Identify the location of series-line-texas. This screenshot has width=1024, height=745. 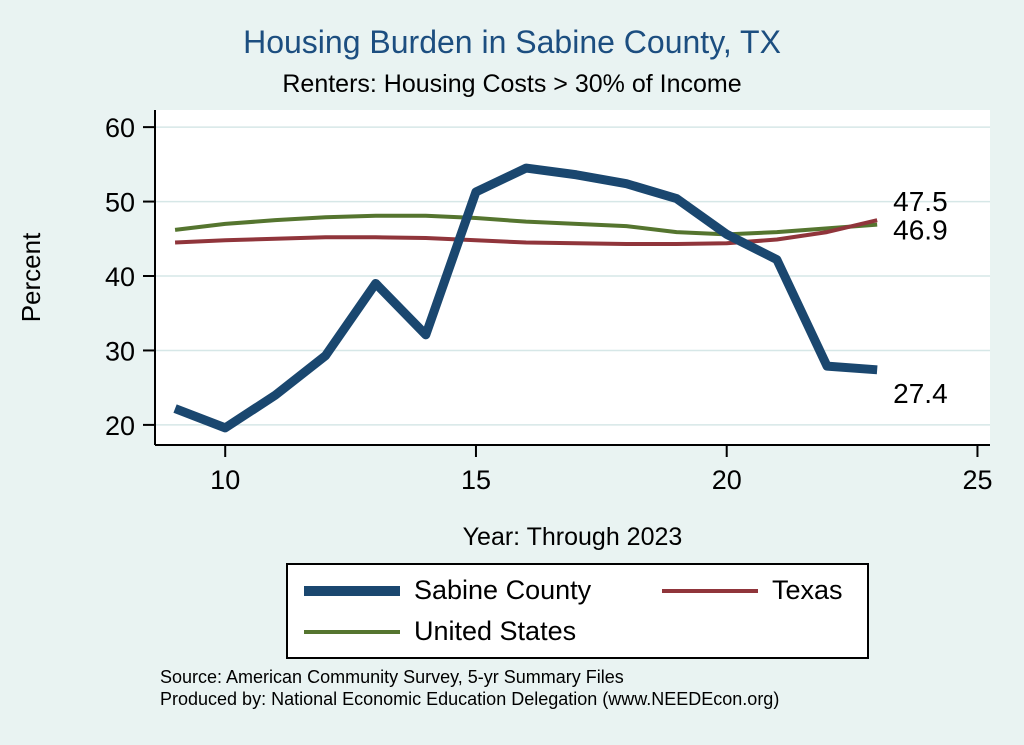
(526, 232).